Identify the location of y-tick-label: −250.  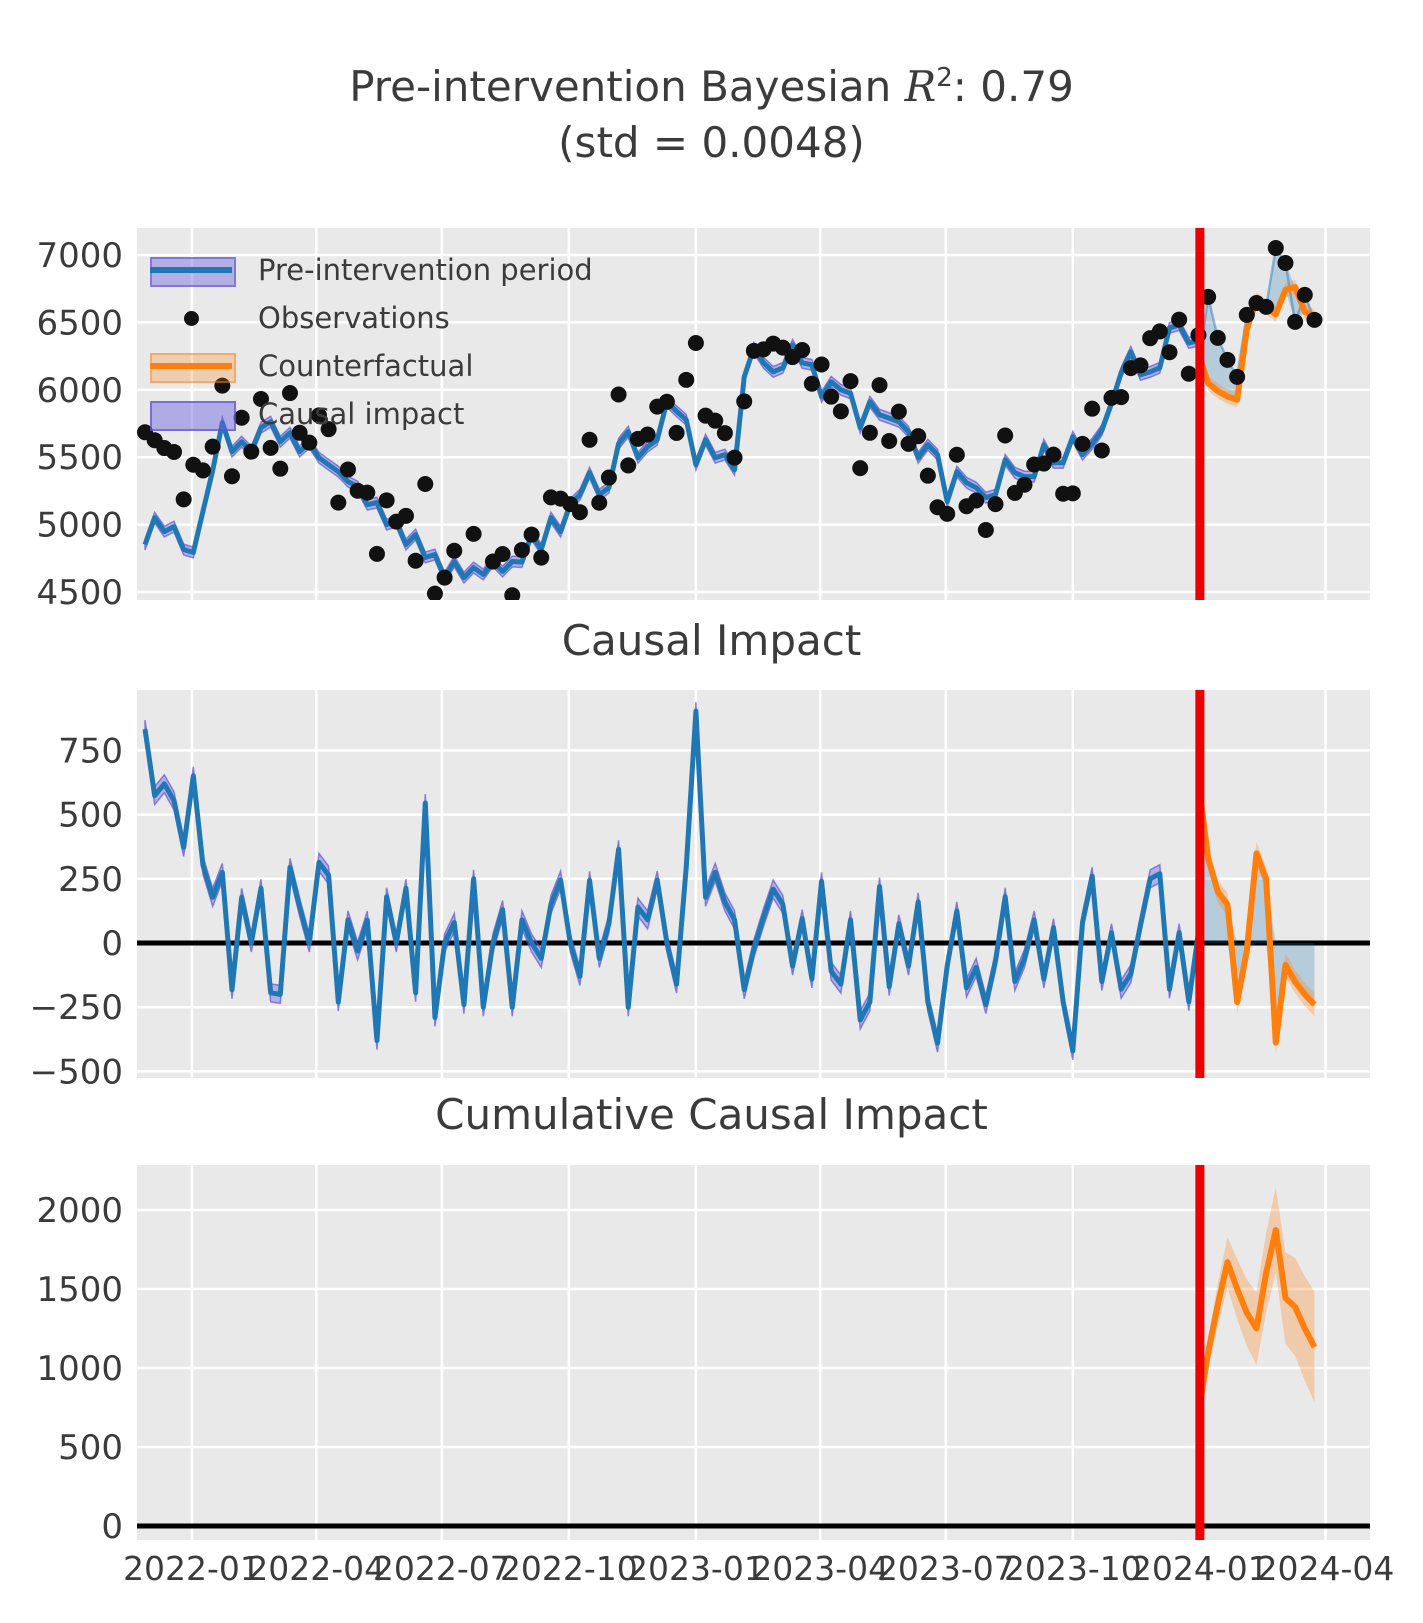
(76, 1008).